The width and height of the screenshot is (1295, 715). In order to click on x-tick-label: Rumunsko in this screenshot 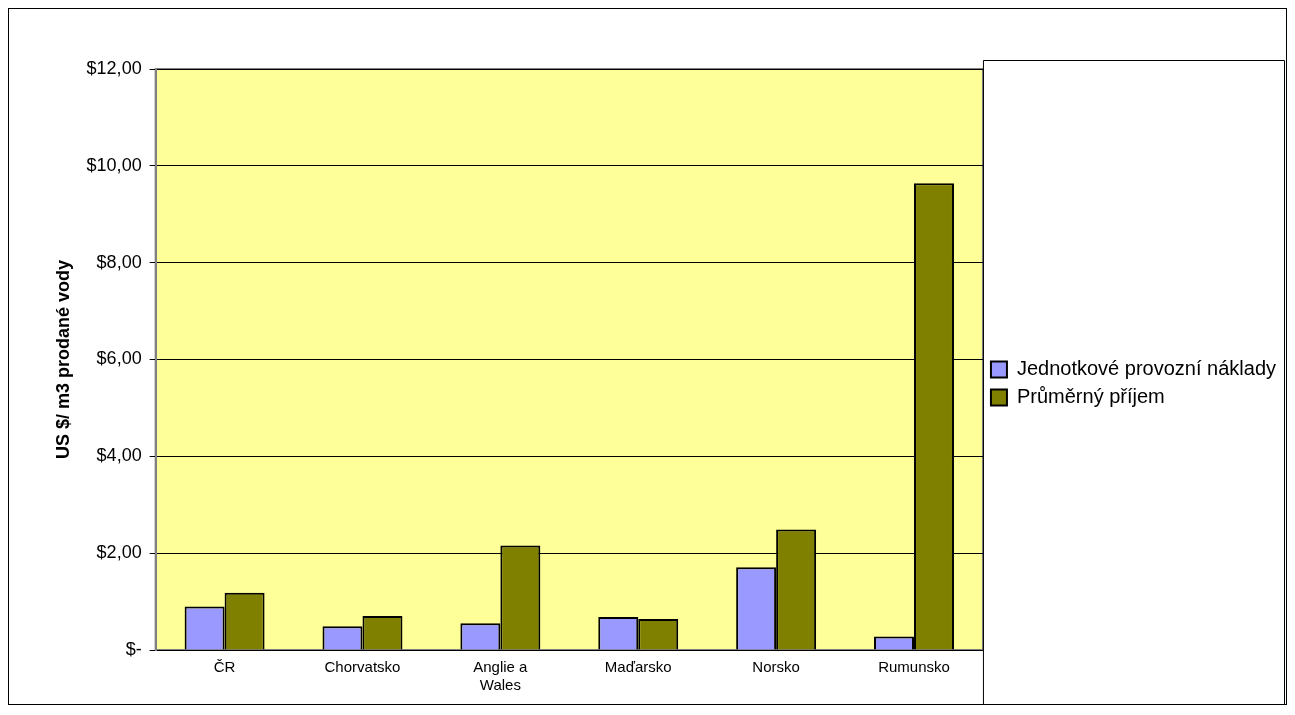, I will do `click(914, 667)`.